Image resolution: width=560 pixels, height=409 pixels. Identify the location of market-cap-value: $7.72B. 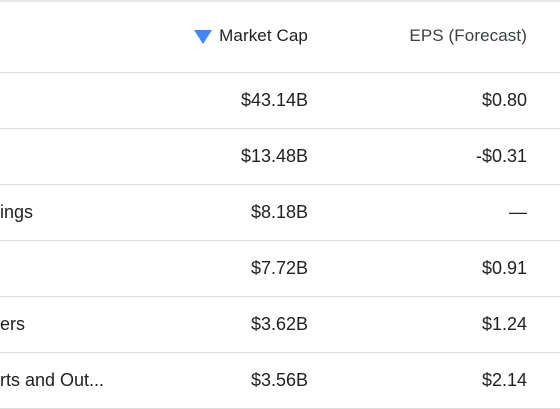
(279, 268).